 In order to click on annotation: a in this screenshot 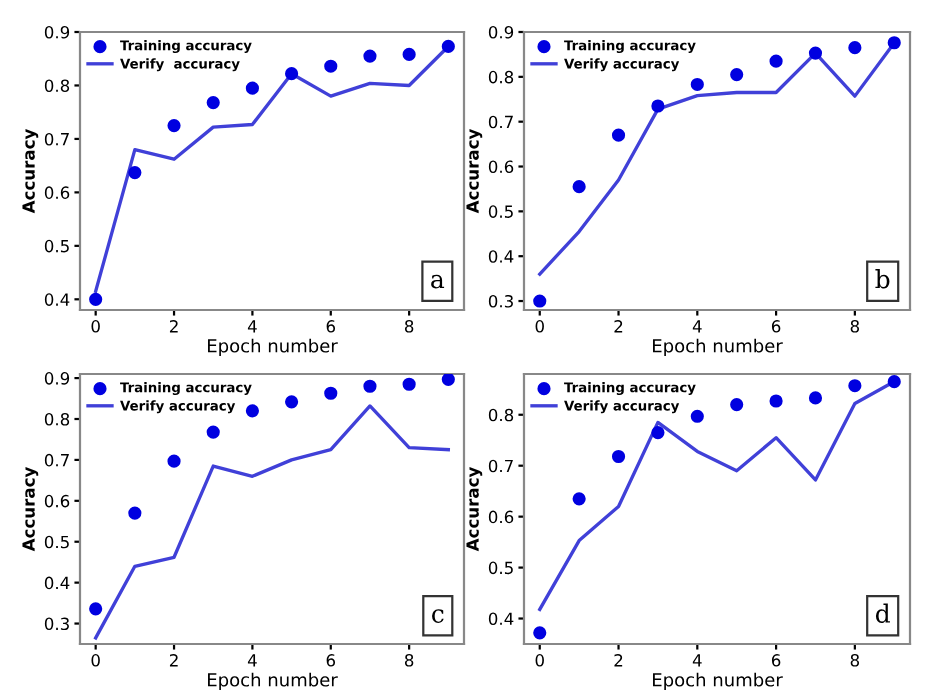, I will do `click(438, 281)`.